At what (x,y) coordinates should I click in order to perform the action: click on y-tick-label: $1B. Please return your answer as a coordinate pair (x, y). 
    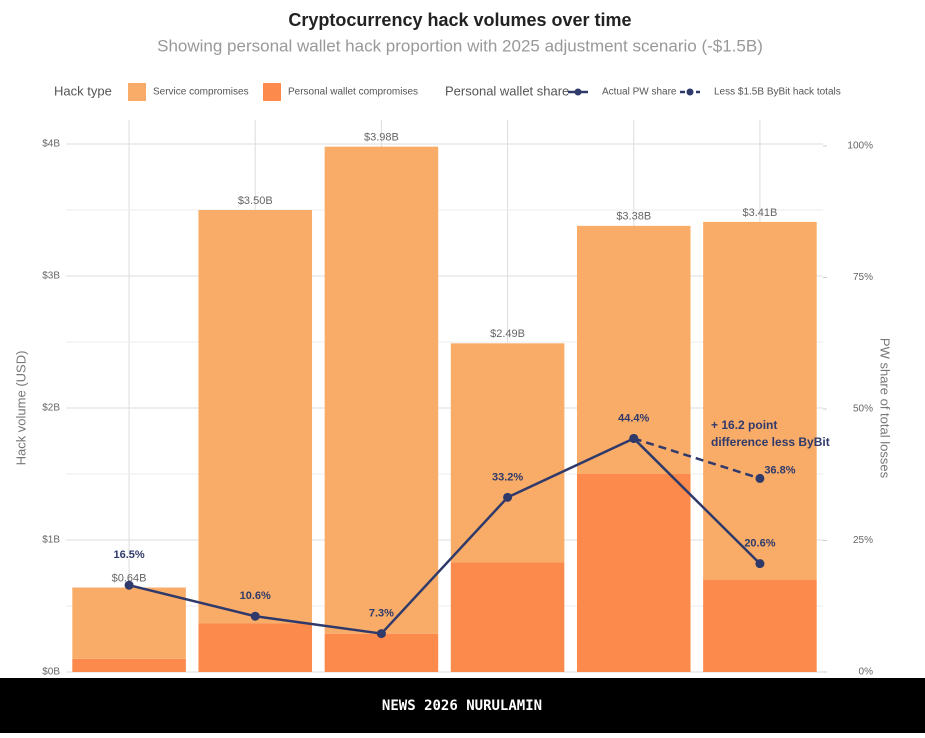
    Looking at the image, I should click on (51, 540).